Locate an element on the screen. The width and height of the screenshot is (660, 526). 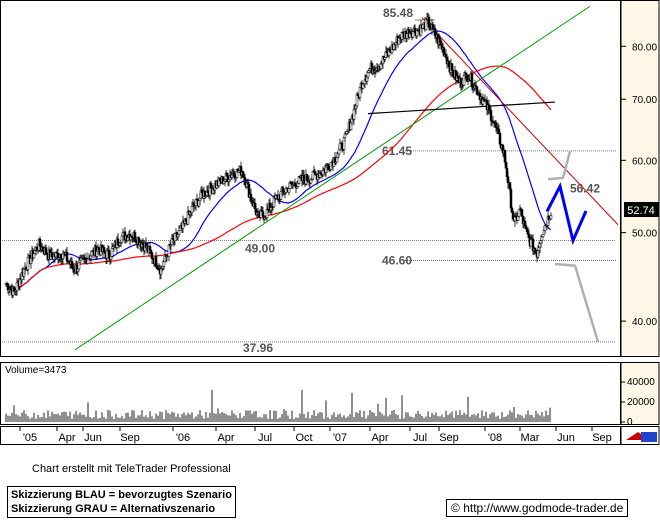
level-label: 37.96 is located at coordinates (258, 348).